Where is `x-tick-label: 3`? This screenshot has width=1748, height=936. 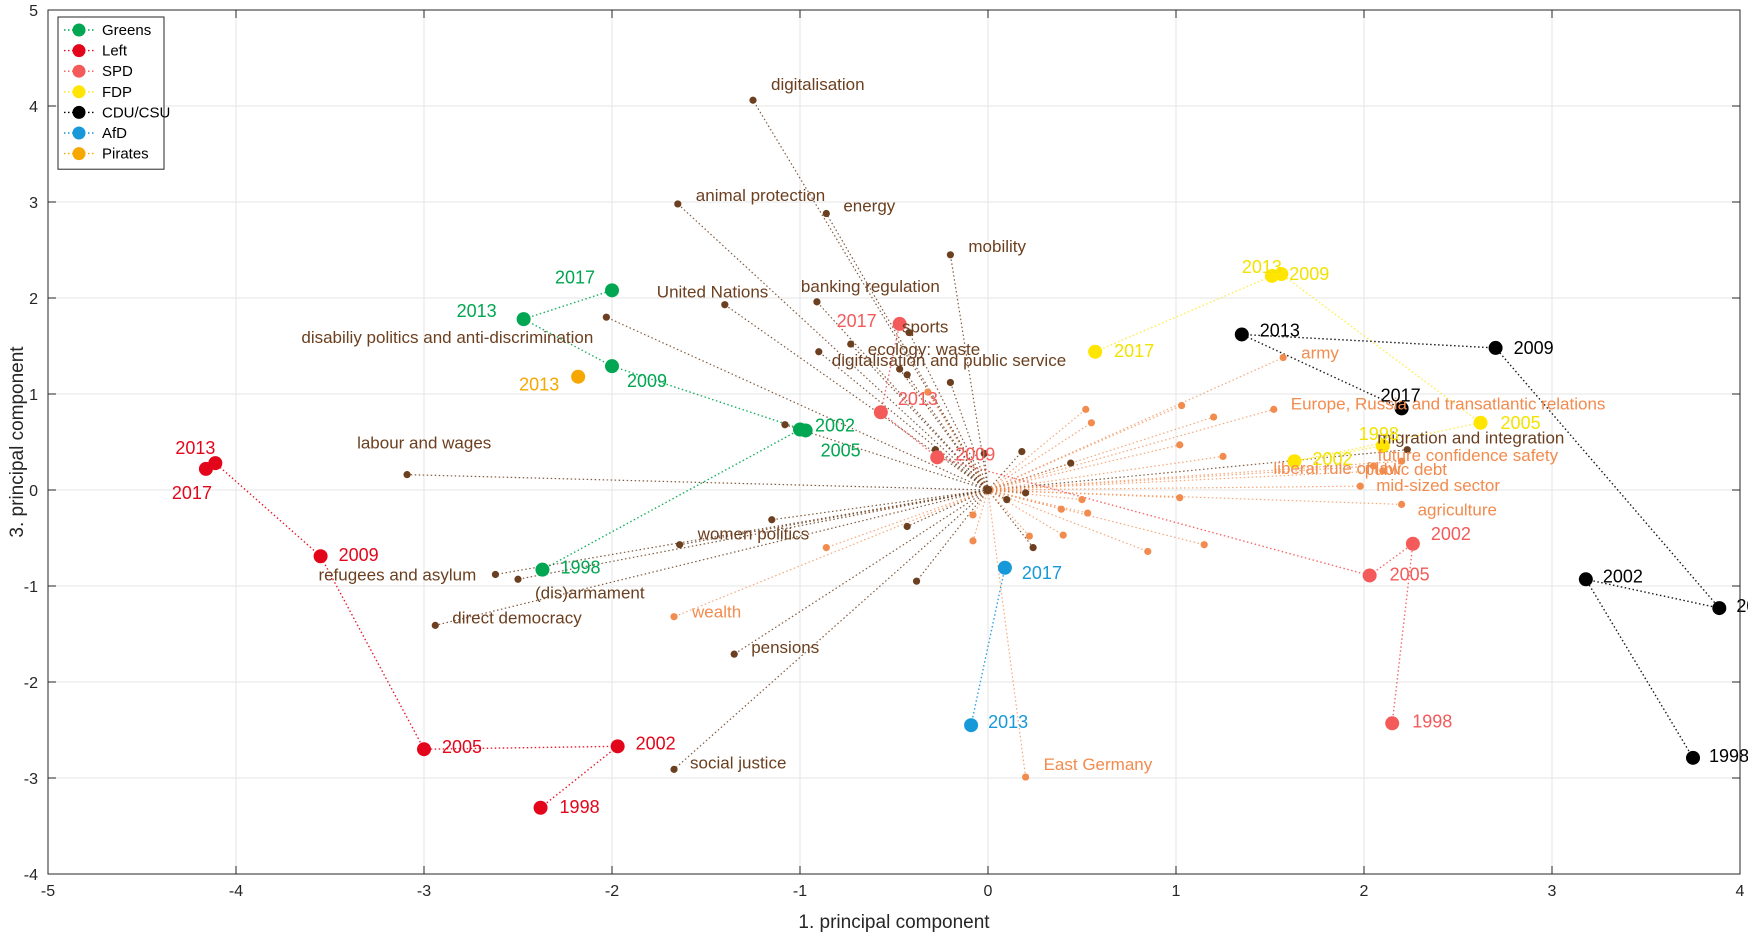 x-tick-label: 3 is located at coordinates (1552, 891).